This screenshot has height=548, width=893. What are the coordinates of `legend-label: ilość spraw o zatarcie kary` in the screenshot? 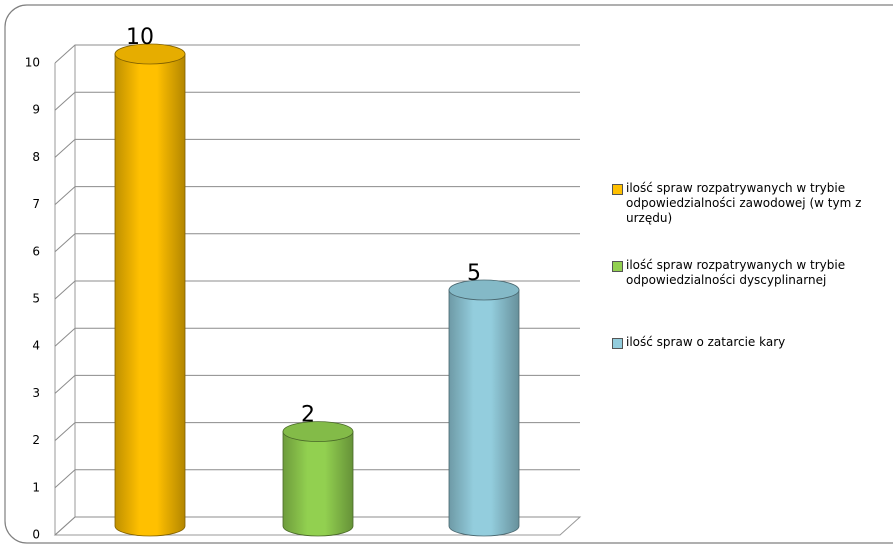 It's located at (706, 342).